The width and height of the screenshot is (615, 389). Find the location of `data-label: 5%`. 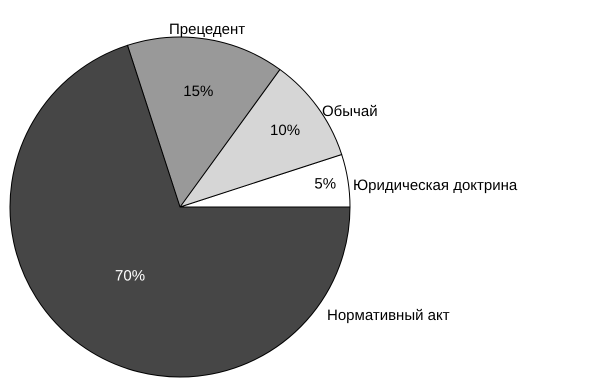

data-label: 5% is located at coordinates (325, 184).